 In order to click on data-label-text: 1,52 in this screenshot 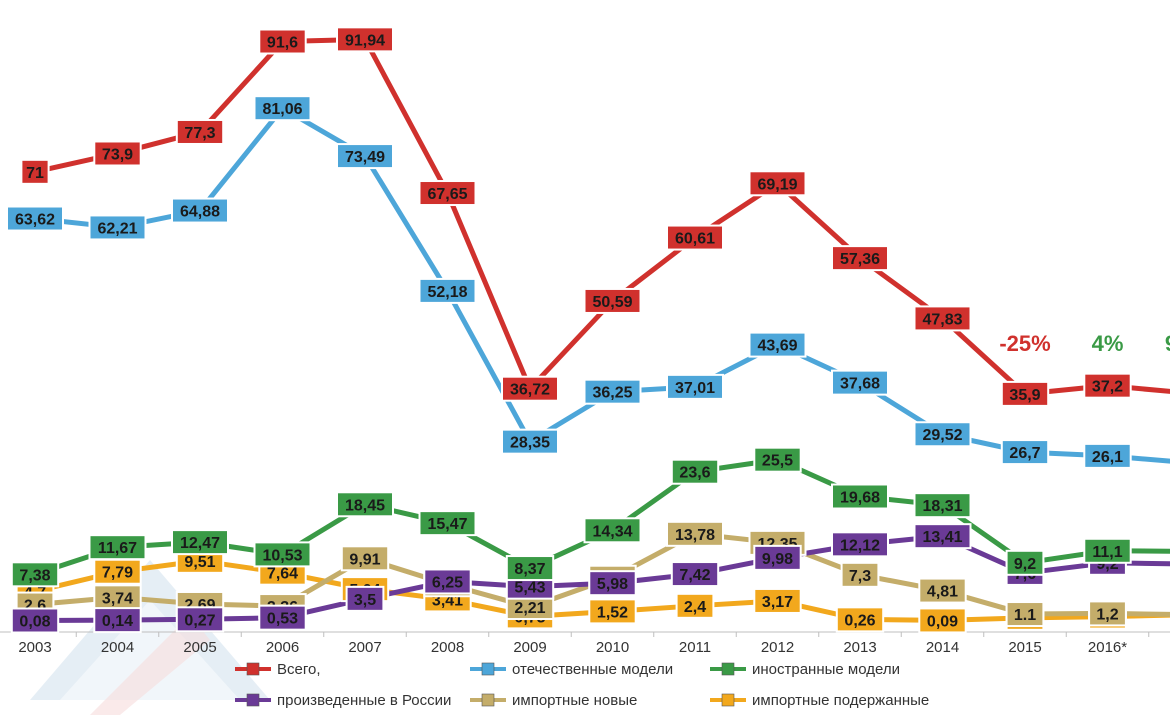, I will do `click(612, 612)`.